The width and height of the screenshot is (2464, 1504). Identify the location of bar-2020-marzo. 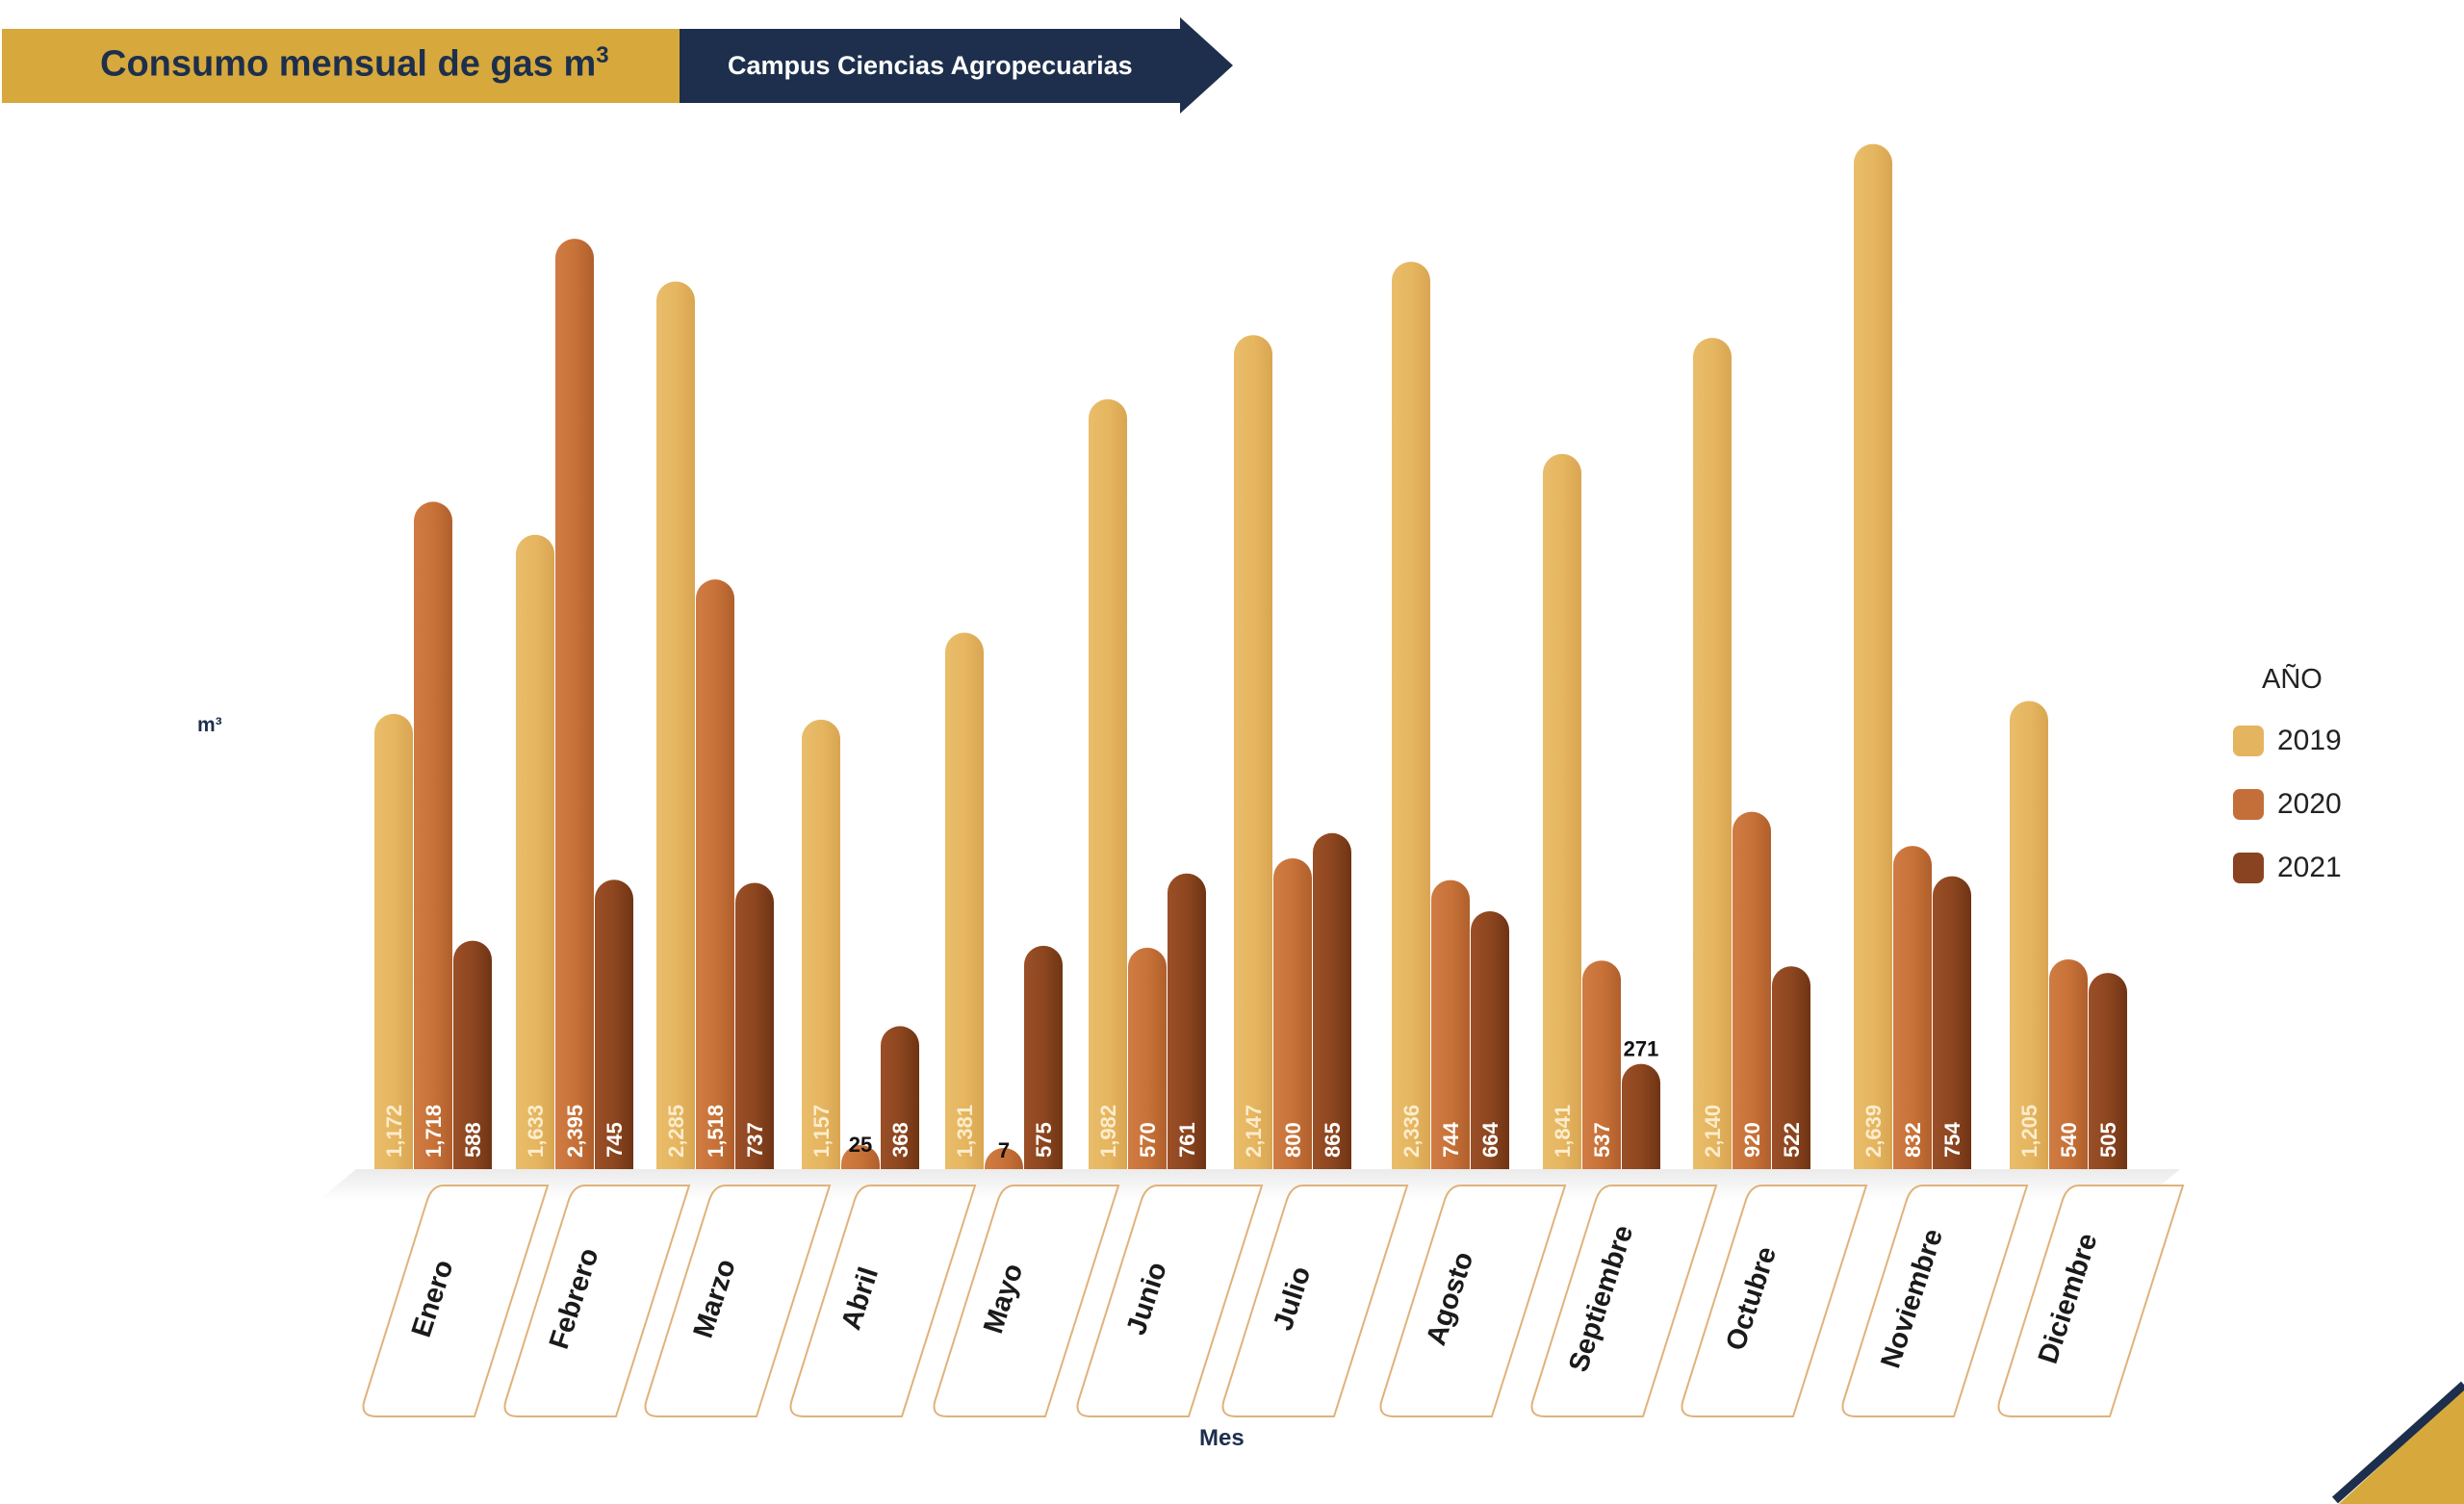
(715, 874).